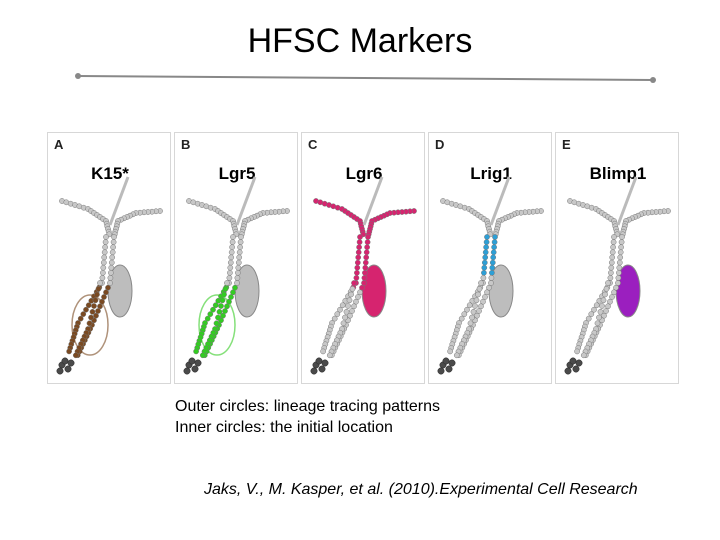  Describe the element at coordinates (284, 427) in the screenshot. I see `caption-line-inner: Inner circles: the initial location` at that location.